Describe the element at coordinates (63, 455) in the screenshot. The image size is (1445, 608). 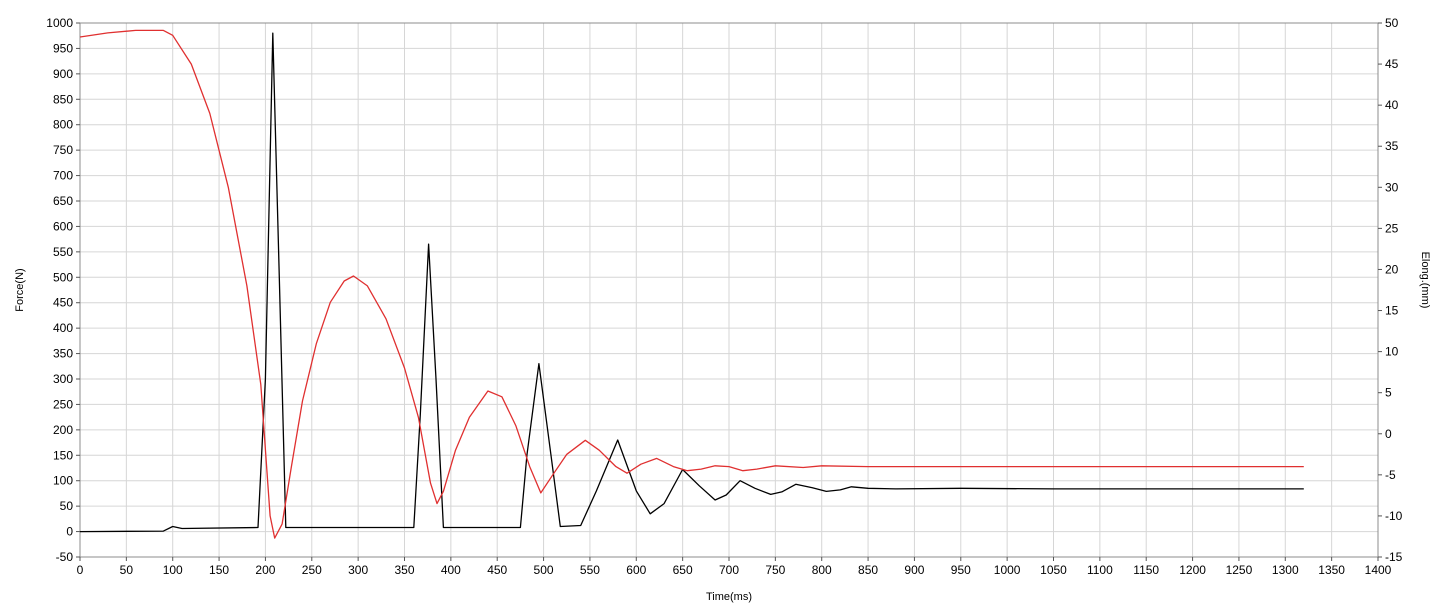
I see `y-left-tick-label: 150` at that location.